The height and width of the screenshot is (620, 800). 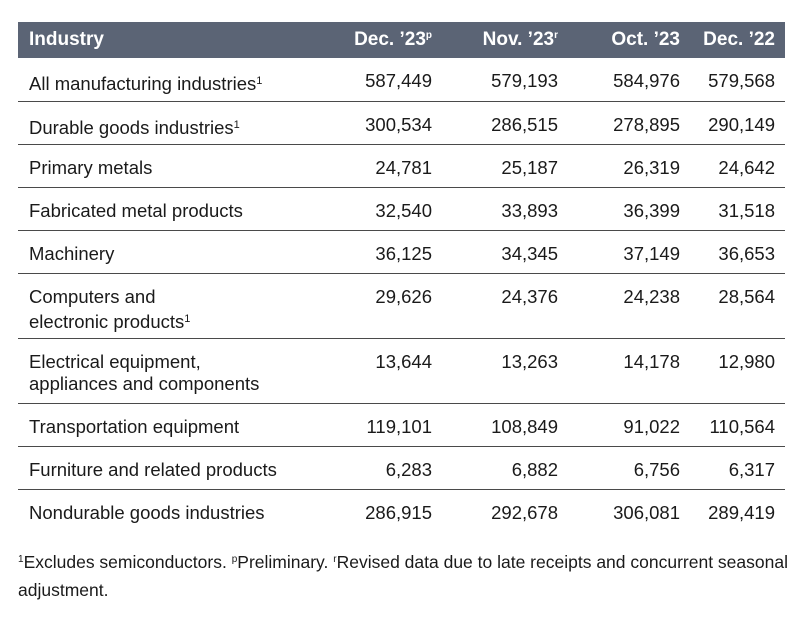 What do you see at coordinates (379, 123) in the screenshot?
I see `cell-value: 300,534` at bounding box center [379, 123].